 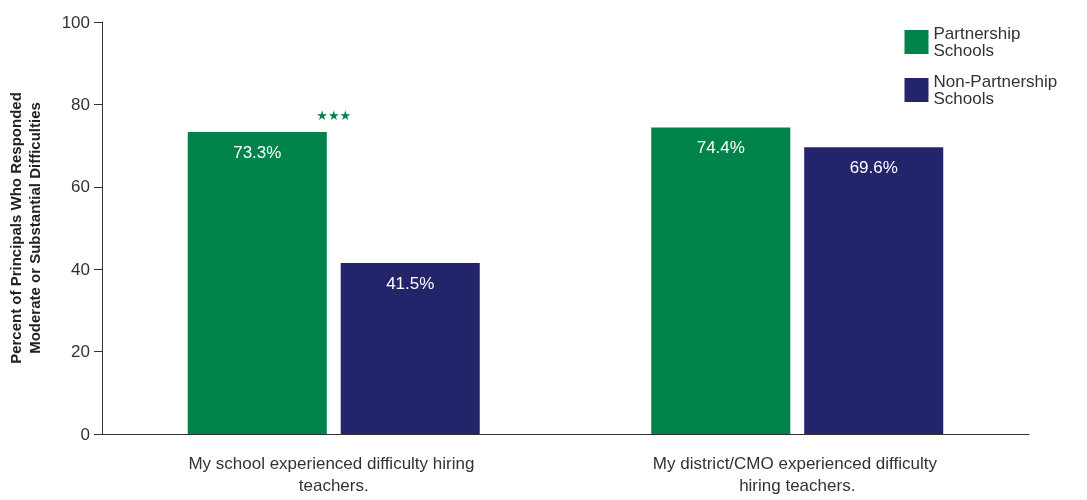 I want to click on x-tick-label: My district/CMO experienced difficulty hiring teachers., so click(x=797, y=474).